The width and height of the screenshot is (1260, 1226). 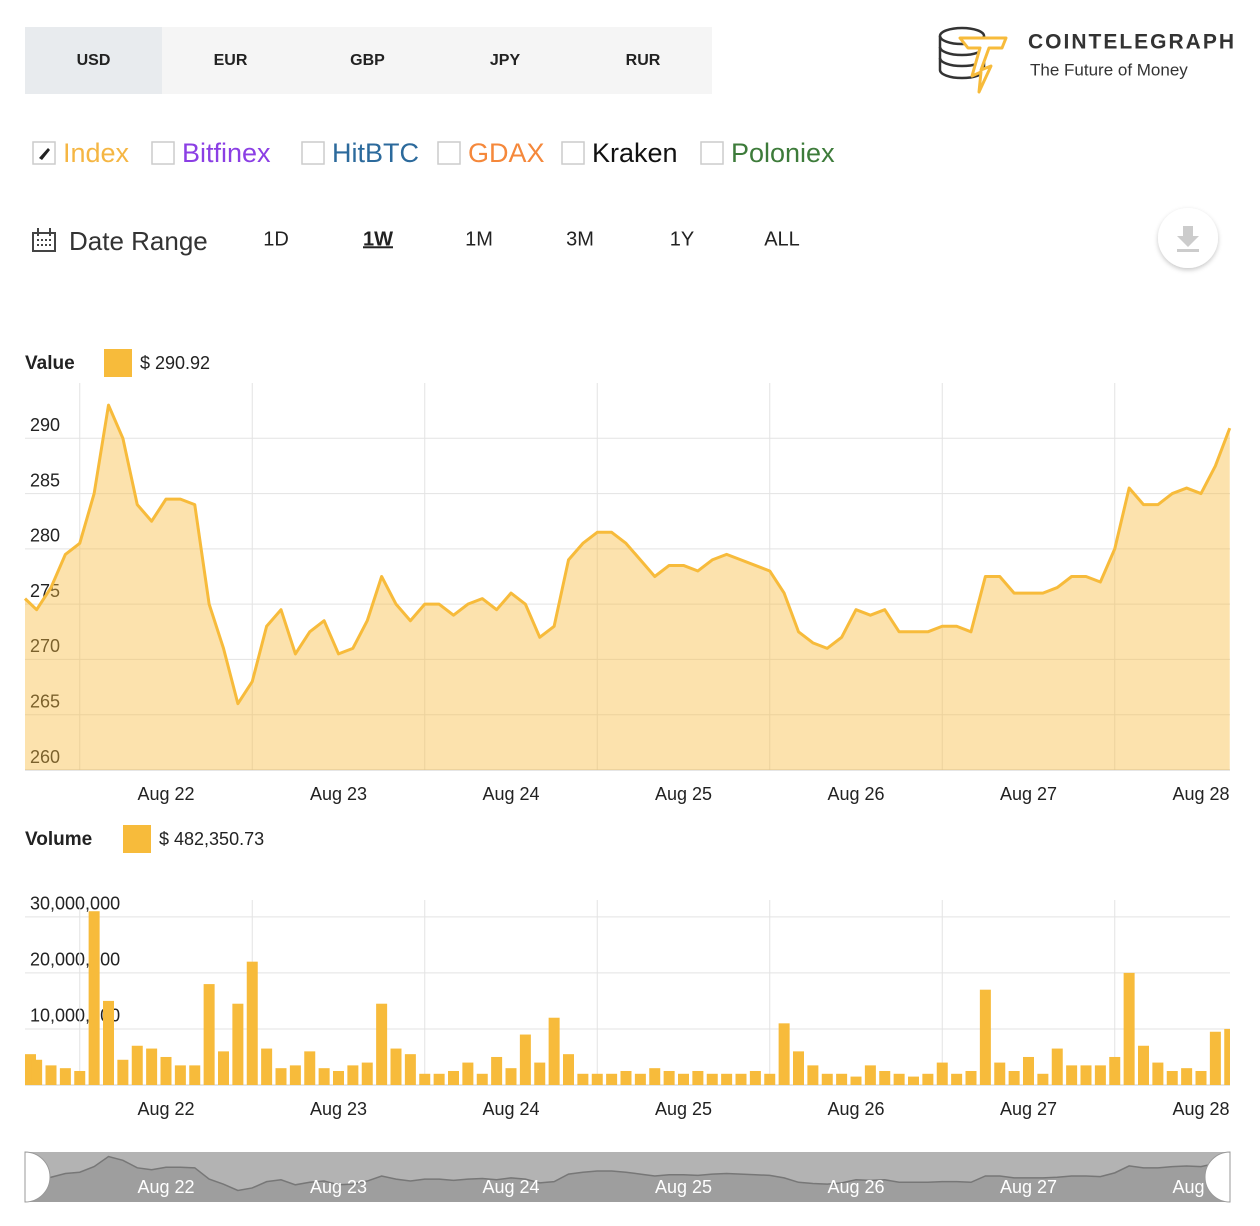 I want to click on navigator-label: Aug 22, so click(x=165, y=1187).